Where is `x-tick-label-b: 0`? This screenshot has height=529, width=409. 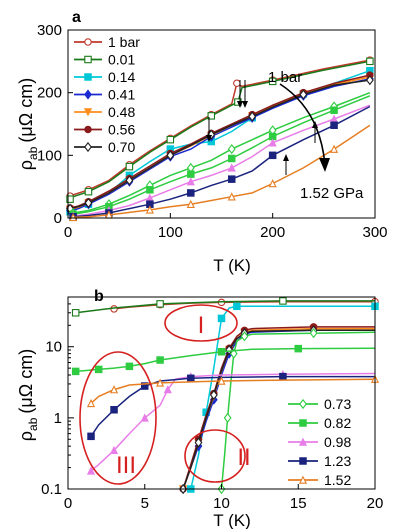
x-tick-label-b: 0 is located at coordinates (68, 503).